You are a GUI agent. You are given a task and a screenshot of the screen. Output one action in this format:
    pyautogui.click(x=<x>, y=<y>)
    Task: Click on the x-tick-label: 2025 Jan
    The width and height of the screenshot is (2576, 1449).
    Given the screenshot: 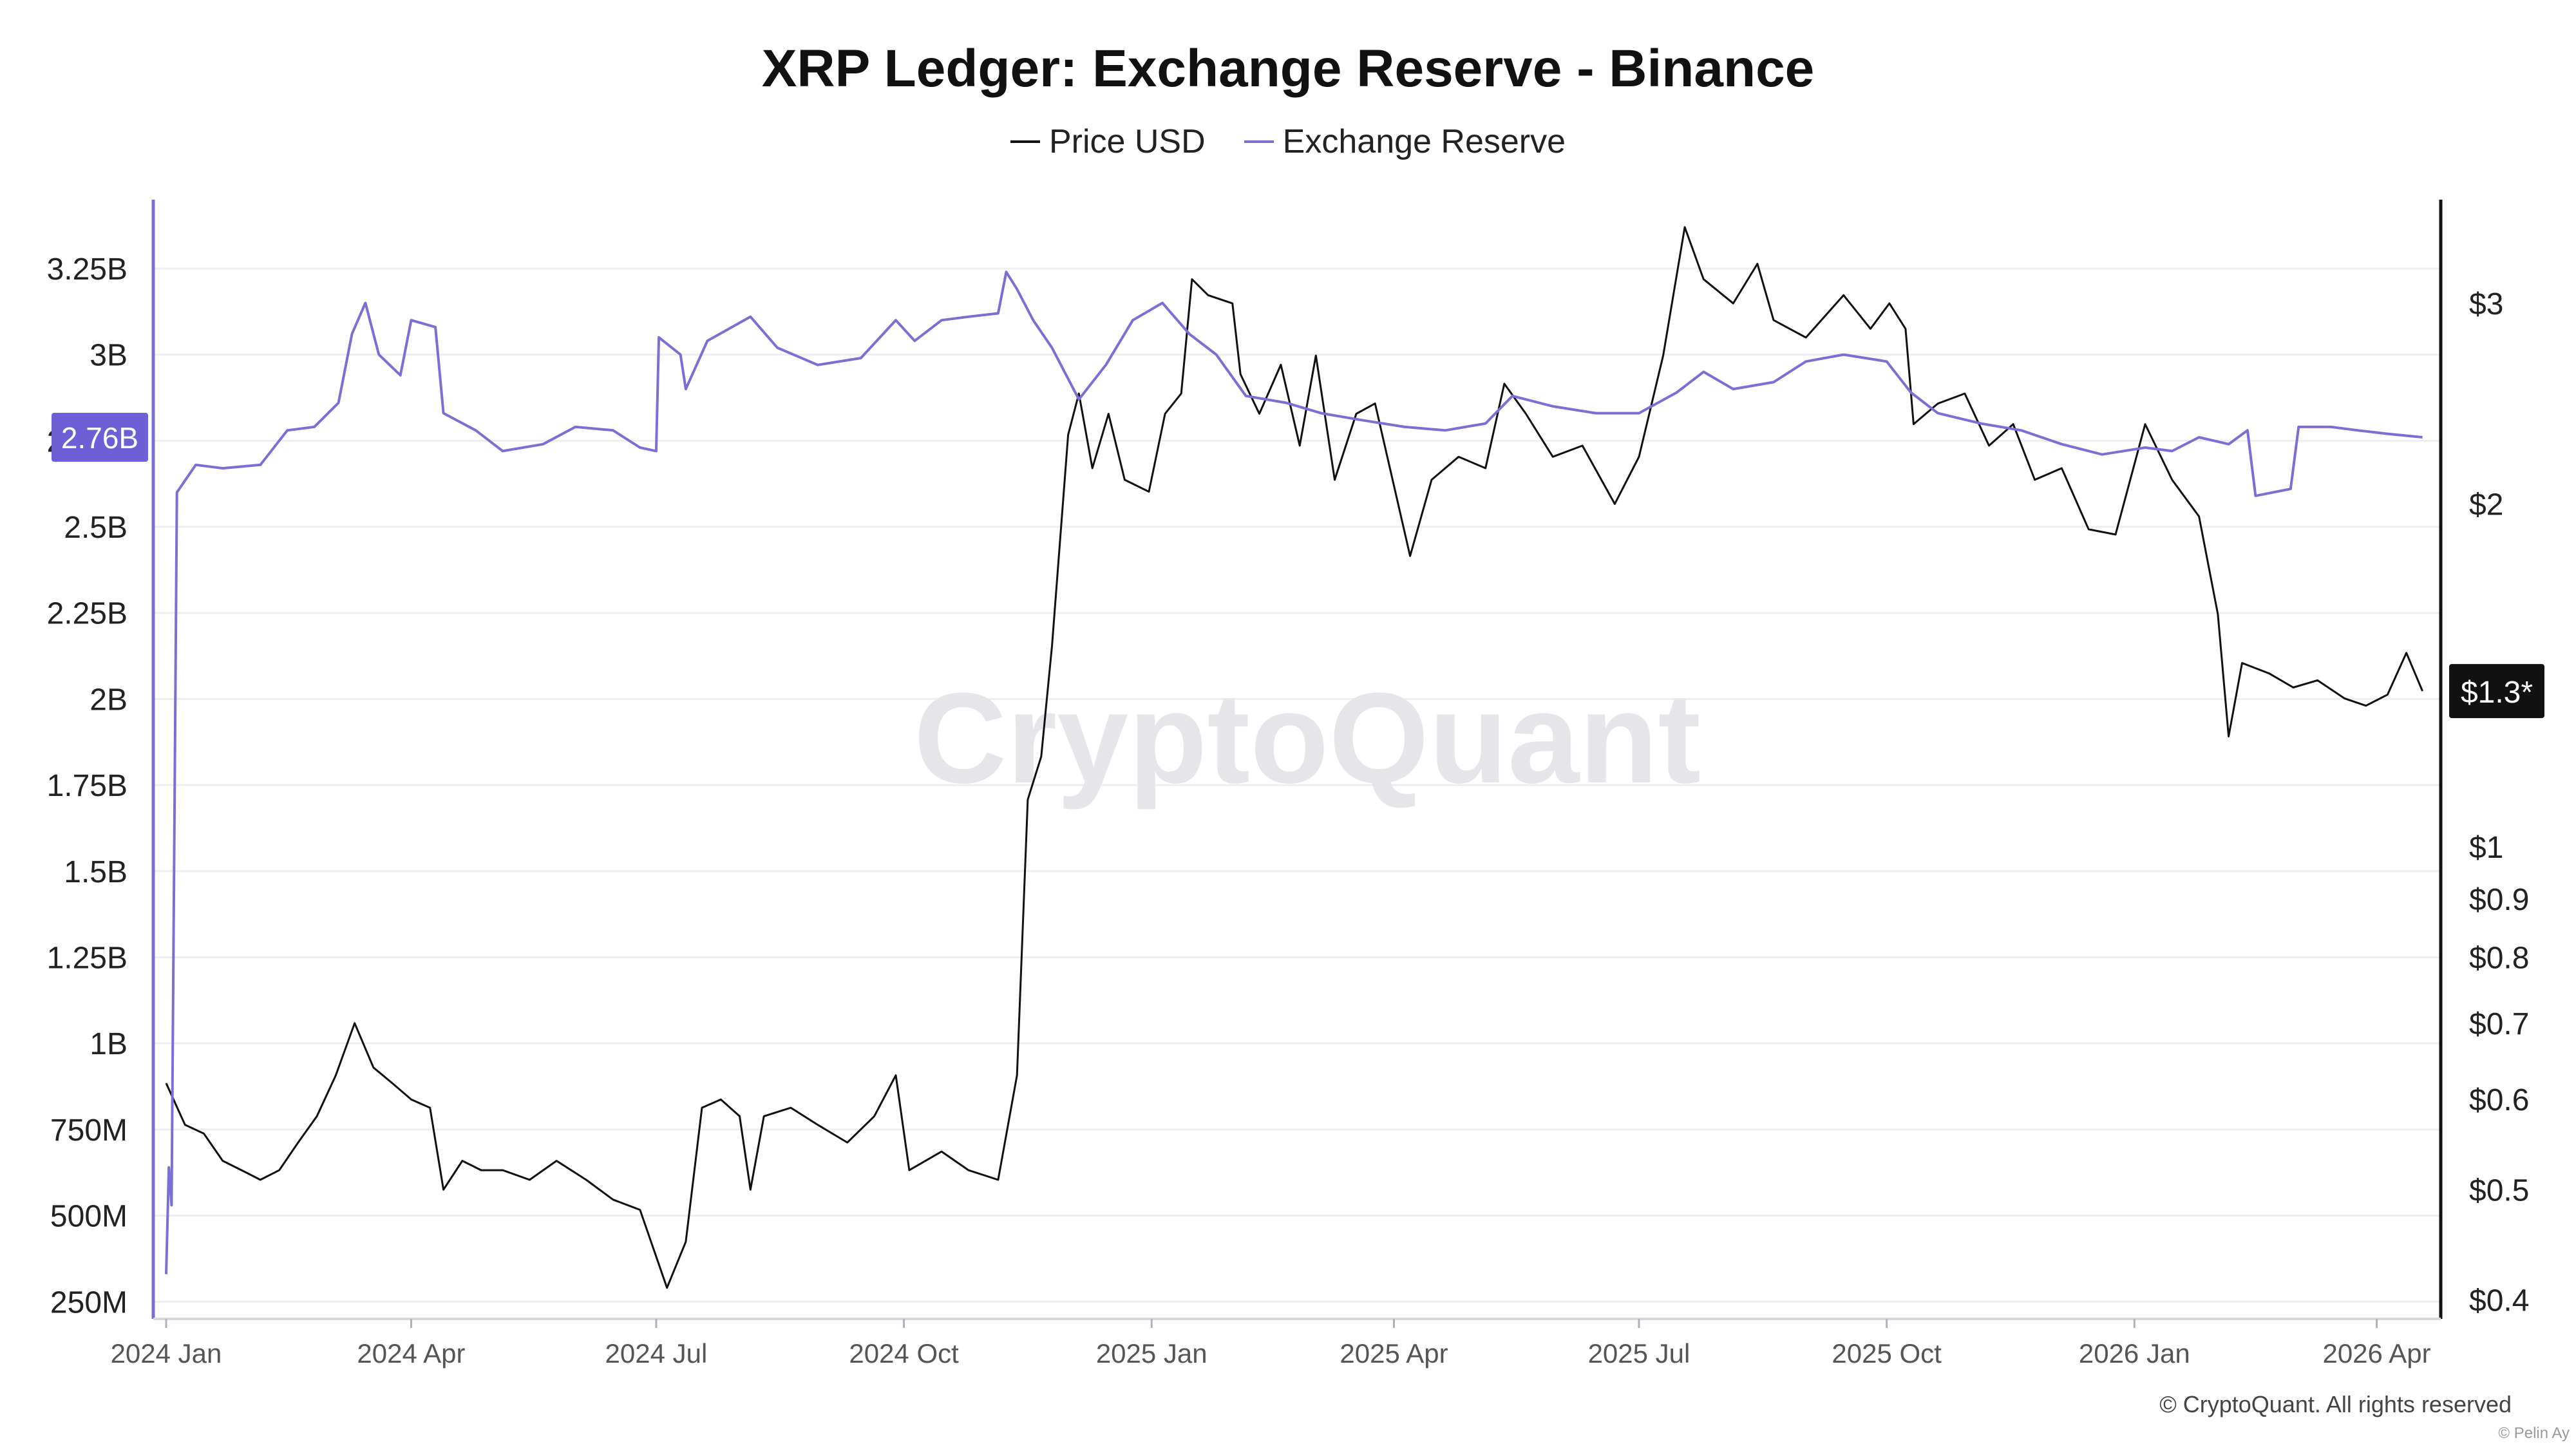 What is the action you would take?
    pyautogui.click(x=1152, y=1353)
    